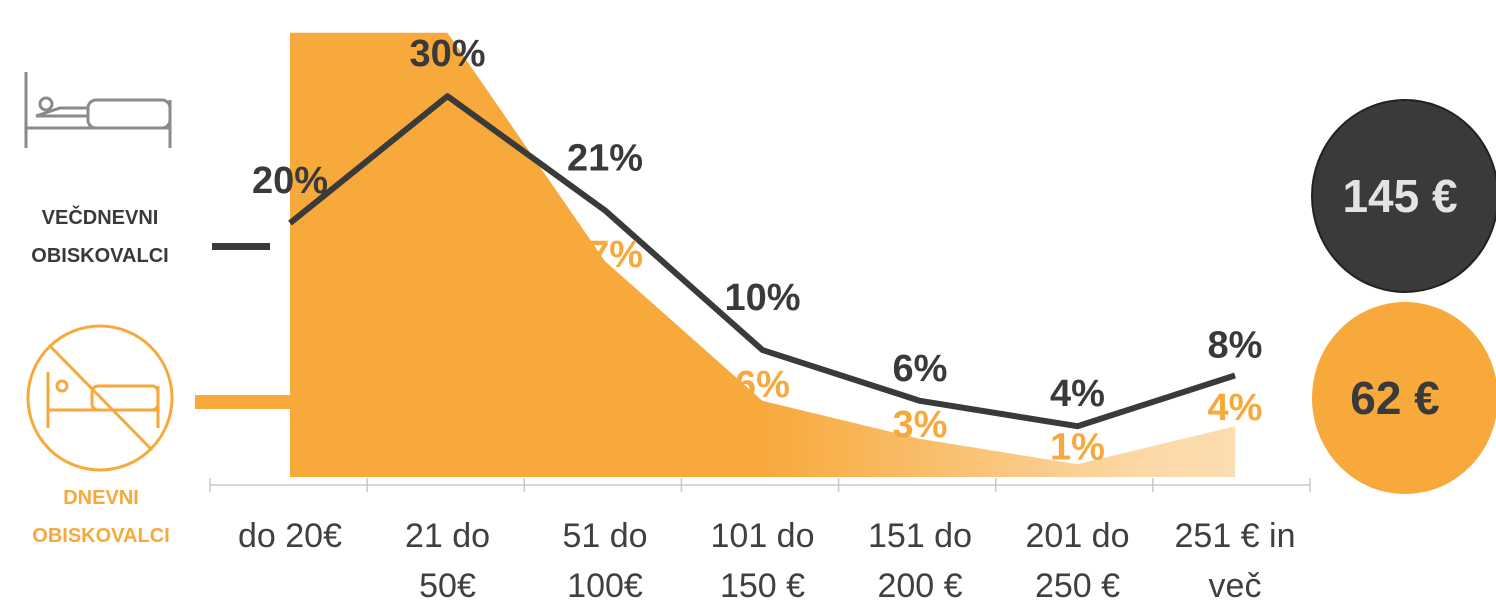 The width and height of the screenshot is (1496, 600). What do you see at coordinates (242, 402) in the screenshot?
I see `legend-day-swatch` at bounding box center [242, 402].